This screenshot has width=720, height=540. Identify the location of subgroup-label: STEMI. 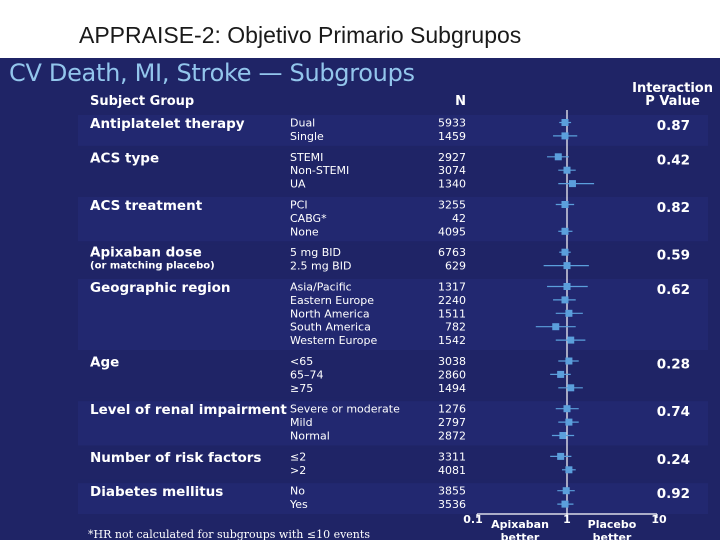
(306, 157).